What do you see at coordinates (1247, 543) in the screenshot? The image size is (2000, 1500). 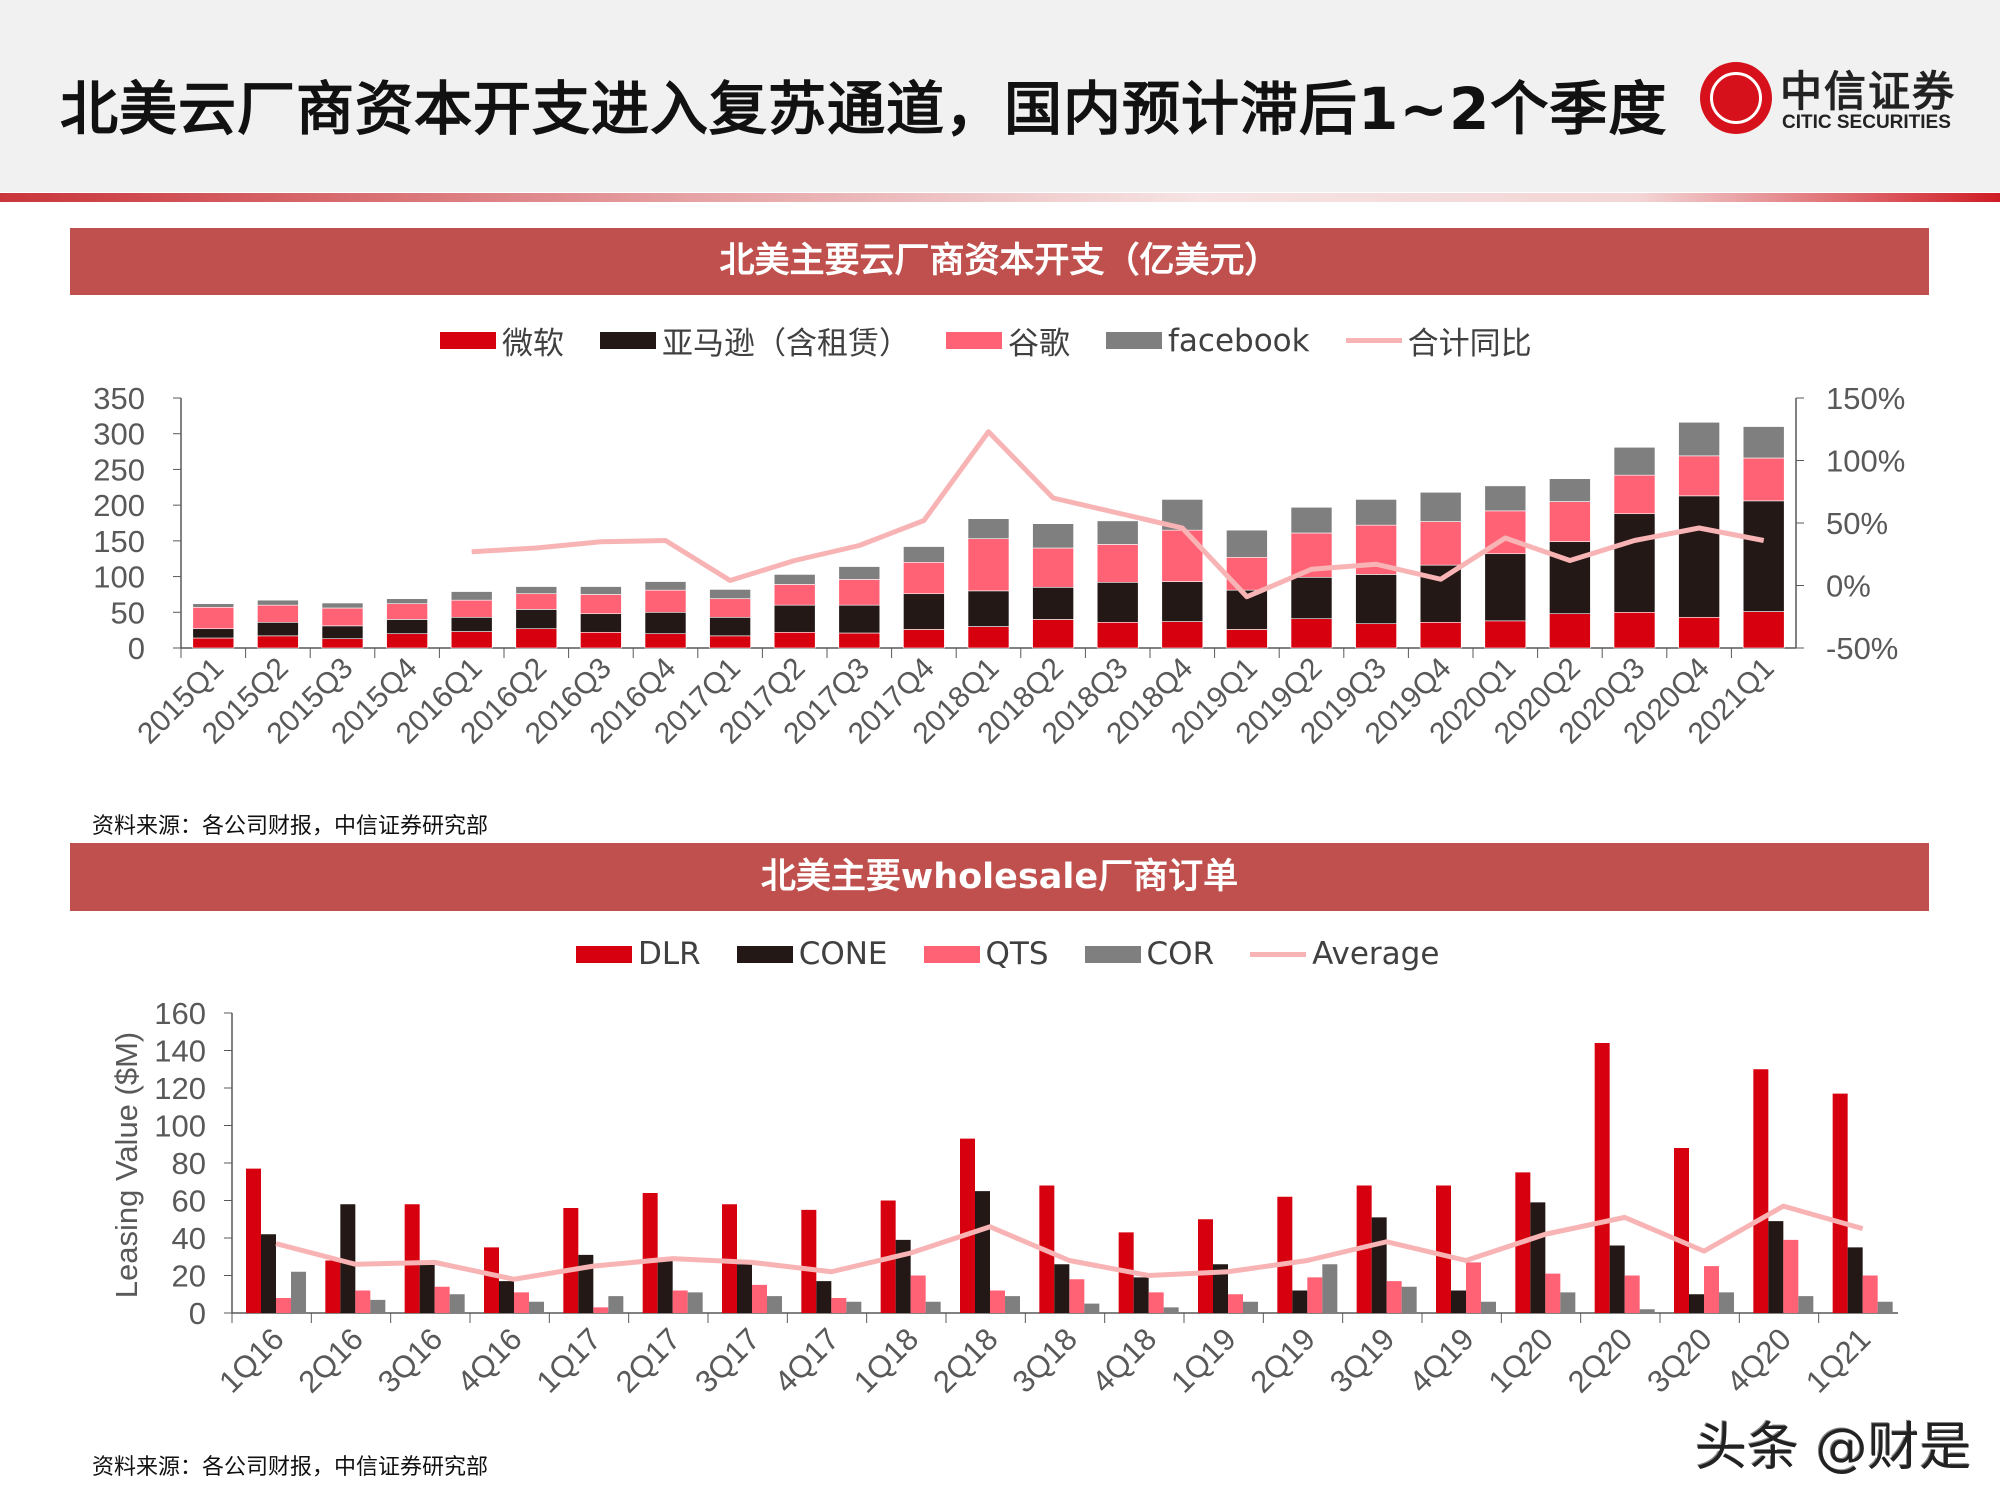 I see `bar-3-2019Q1` at bounding box center [1247, 543].